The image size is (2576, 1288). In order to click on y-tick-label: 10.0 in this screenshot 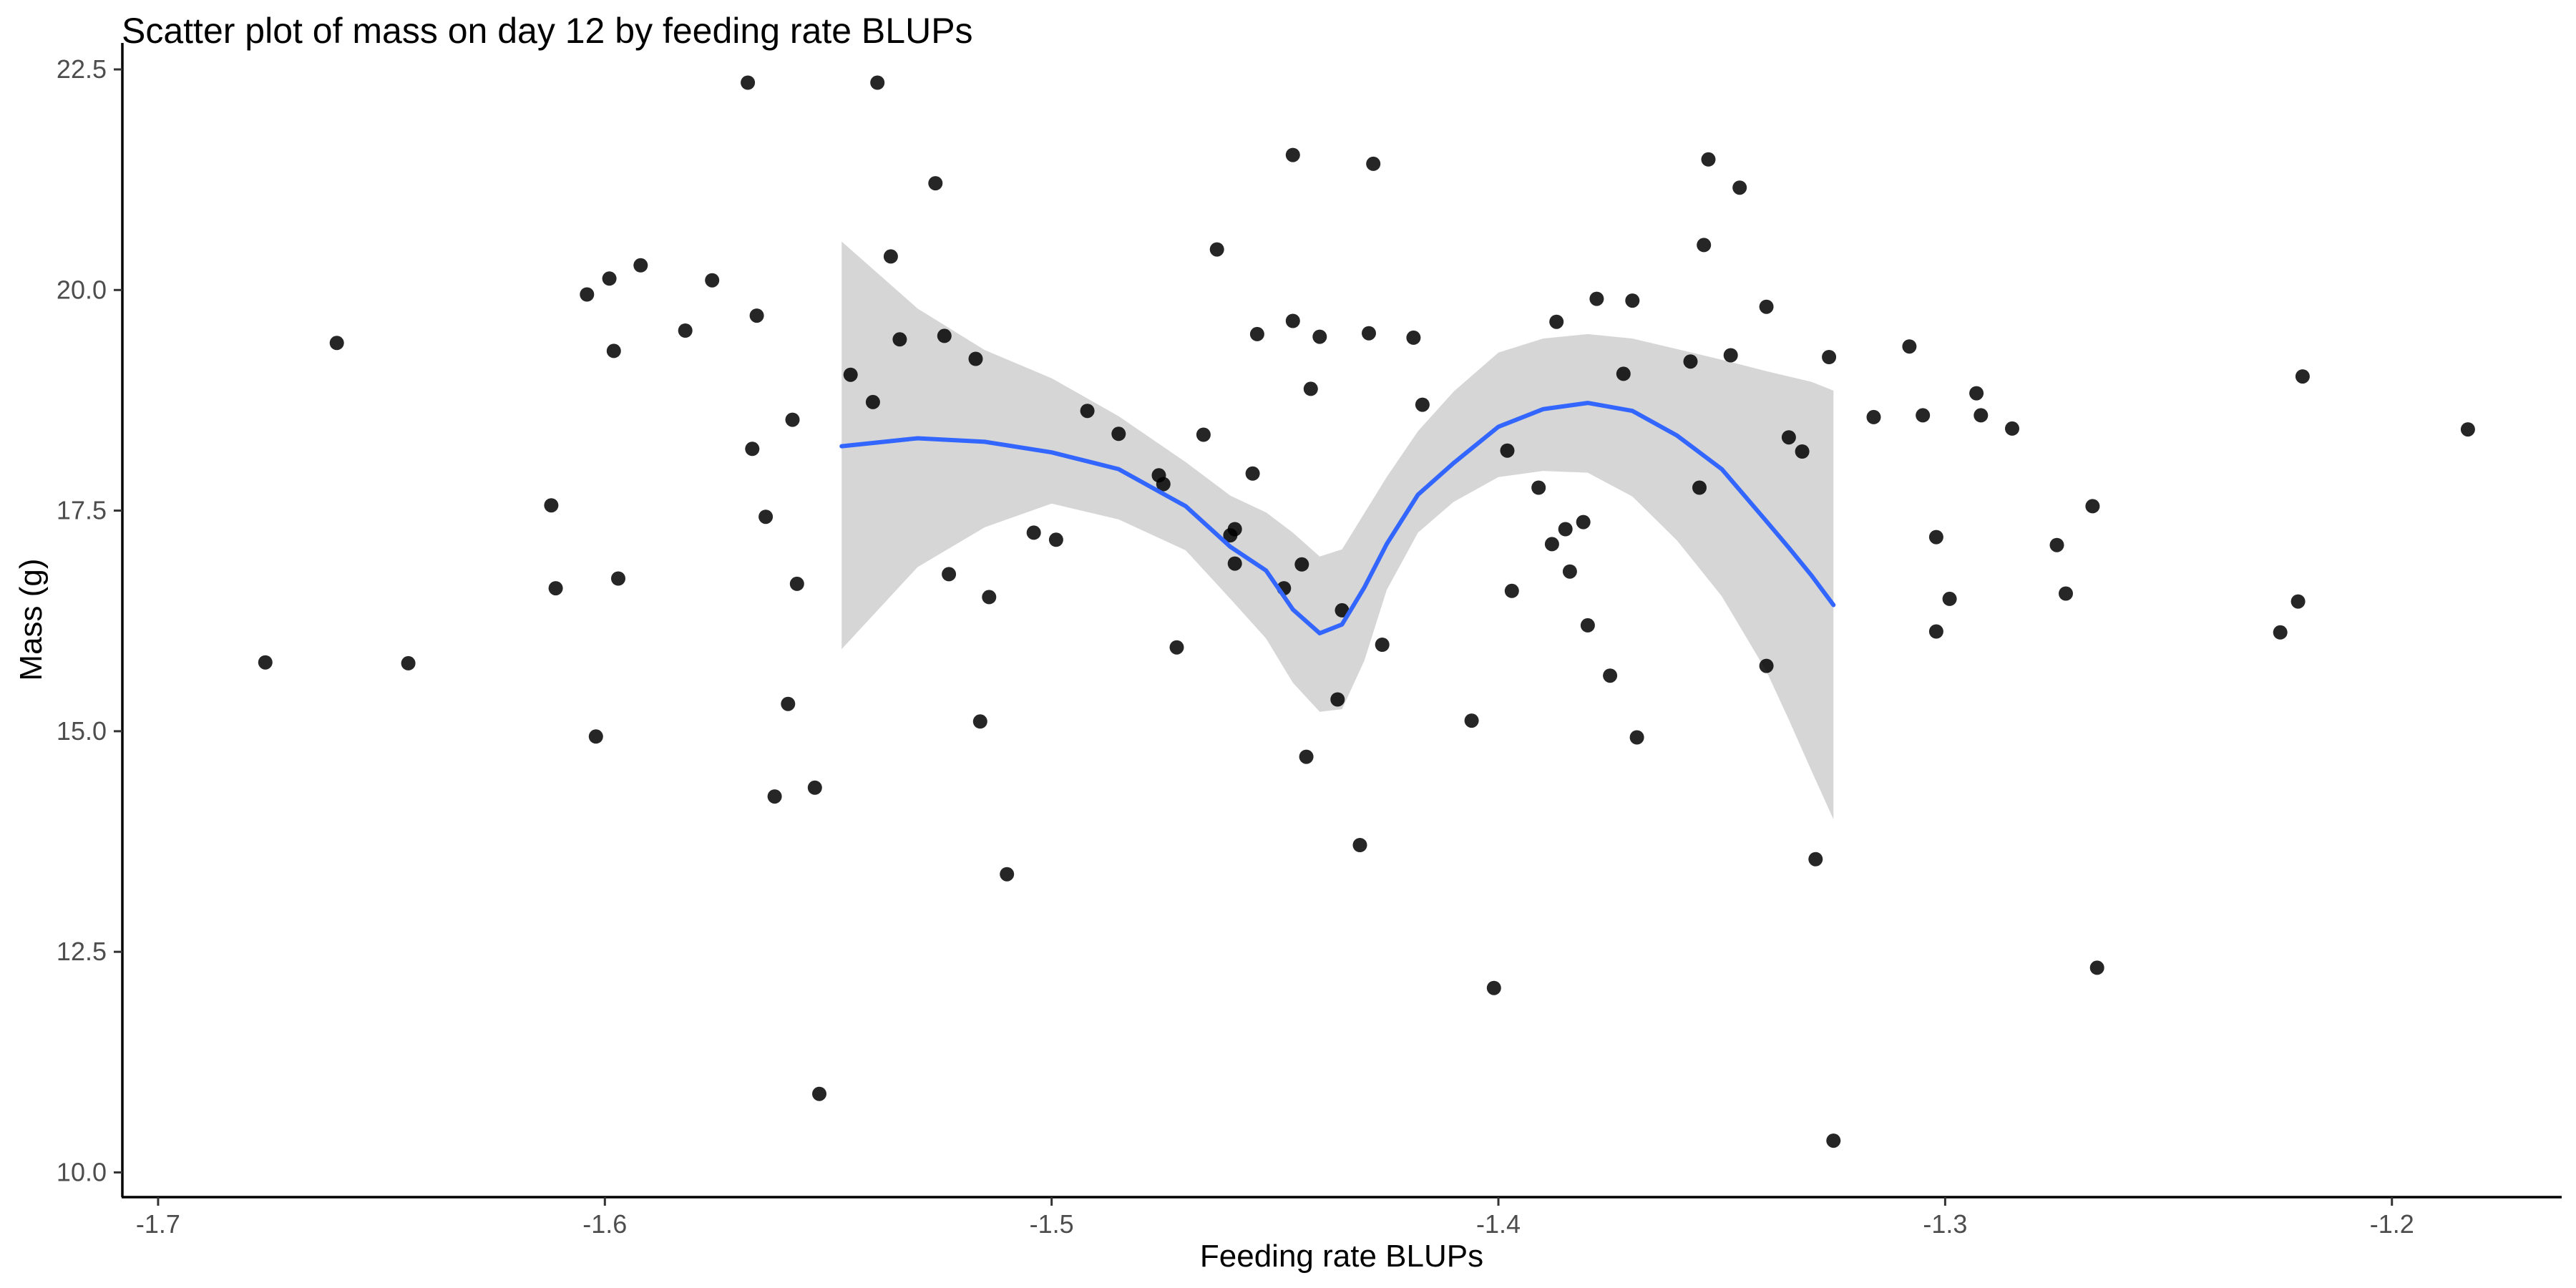, I will do `click(82, 1171)`.